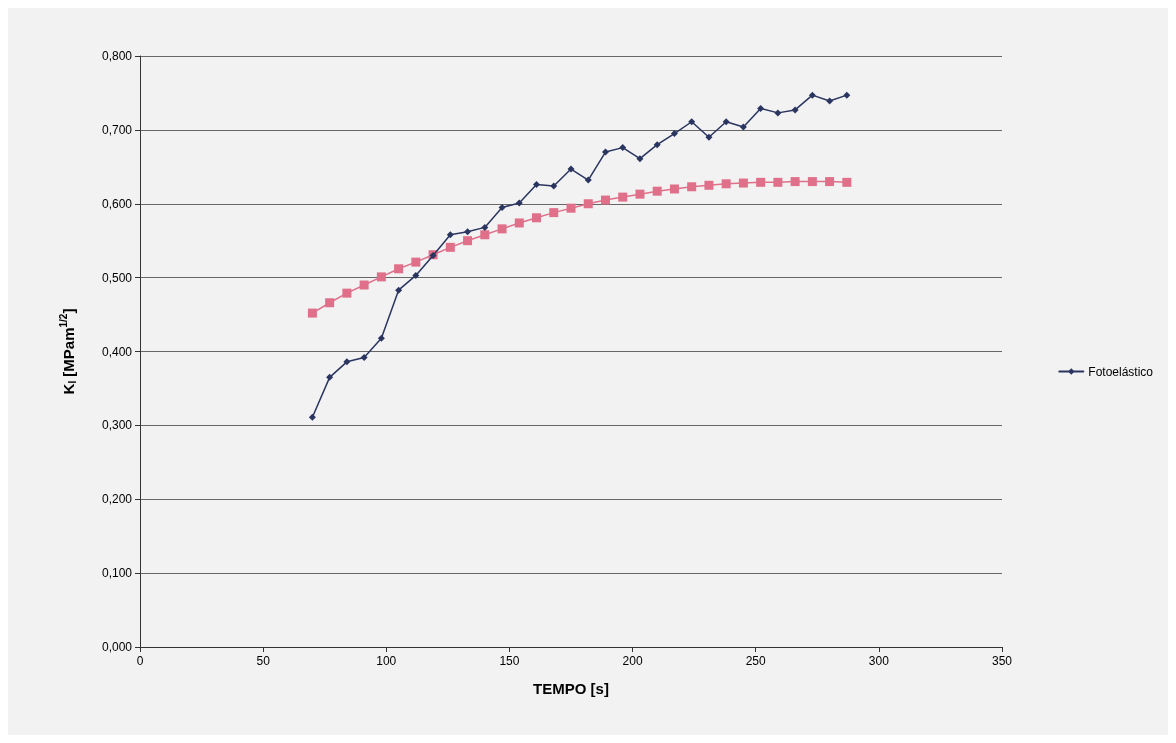 This screenshot has height=743, width=1176. What do you see at coordinates (263, 661) in the screenshot?
I see `x-tick-label: 50` at bounding box center [263, 661].